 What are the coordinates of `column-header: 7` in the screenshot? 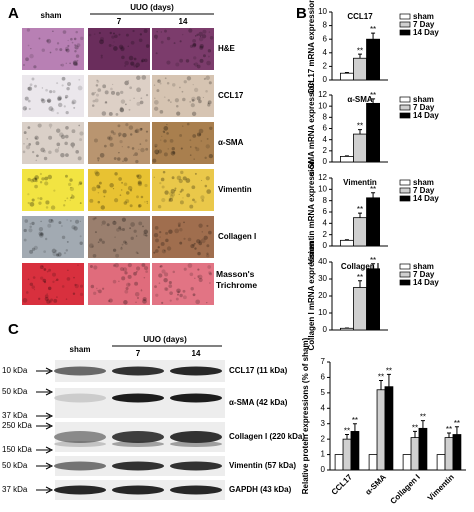 It's located at (138, 353).